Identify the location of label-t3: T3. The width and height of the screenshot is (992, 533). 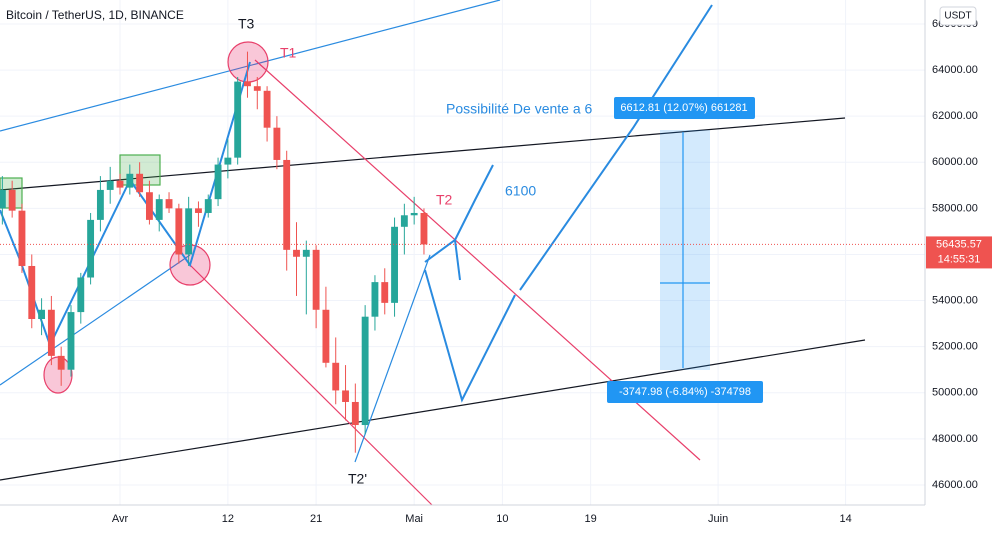
(246, 24).